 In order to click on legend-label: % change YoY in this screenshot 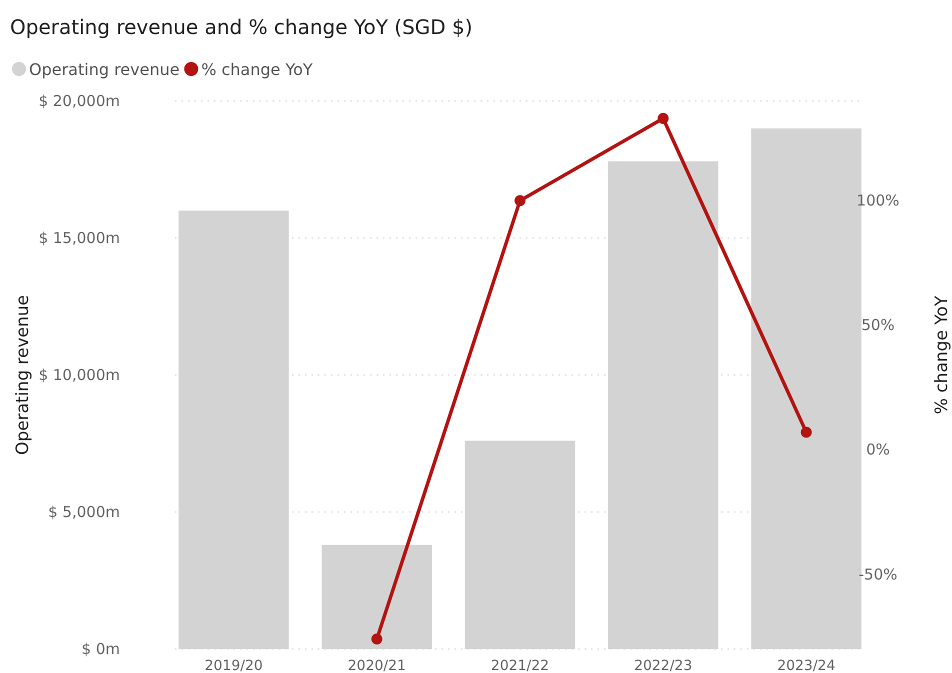, I will do `click(257, 69)`.